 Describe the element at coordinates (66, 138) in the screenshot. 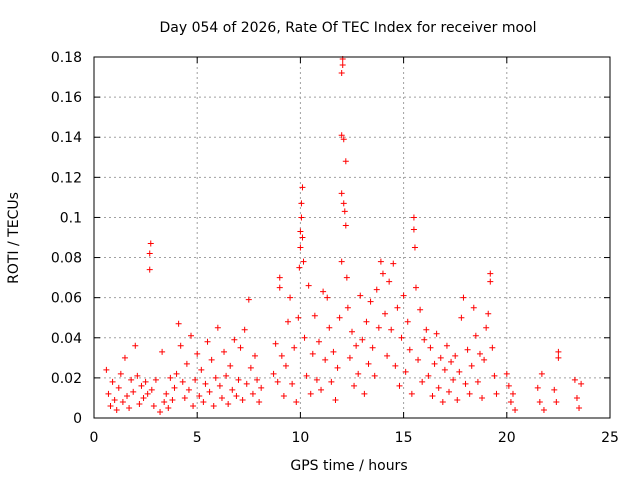

I see `y-tick-label: 0.14` at that location.